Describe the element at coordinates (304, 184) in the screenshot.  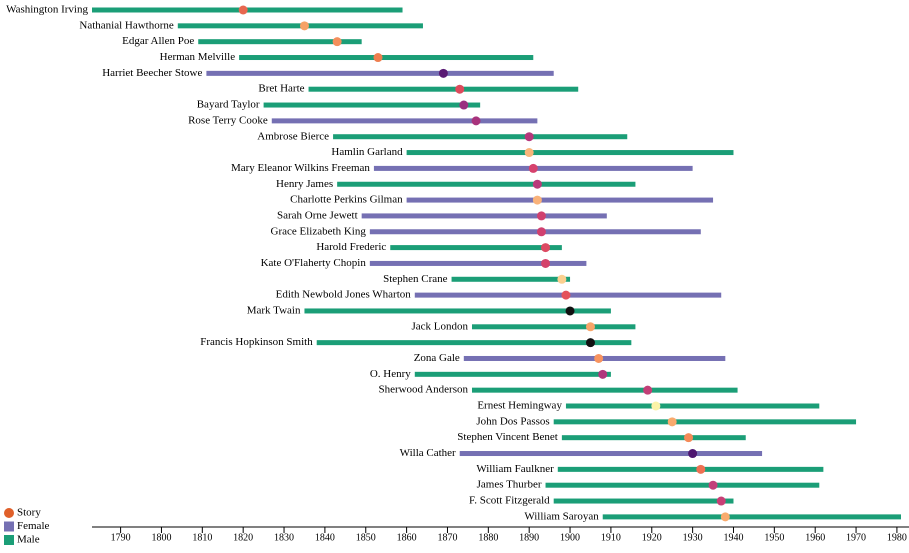
I see `author-label: Henry James` at that location.